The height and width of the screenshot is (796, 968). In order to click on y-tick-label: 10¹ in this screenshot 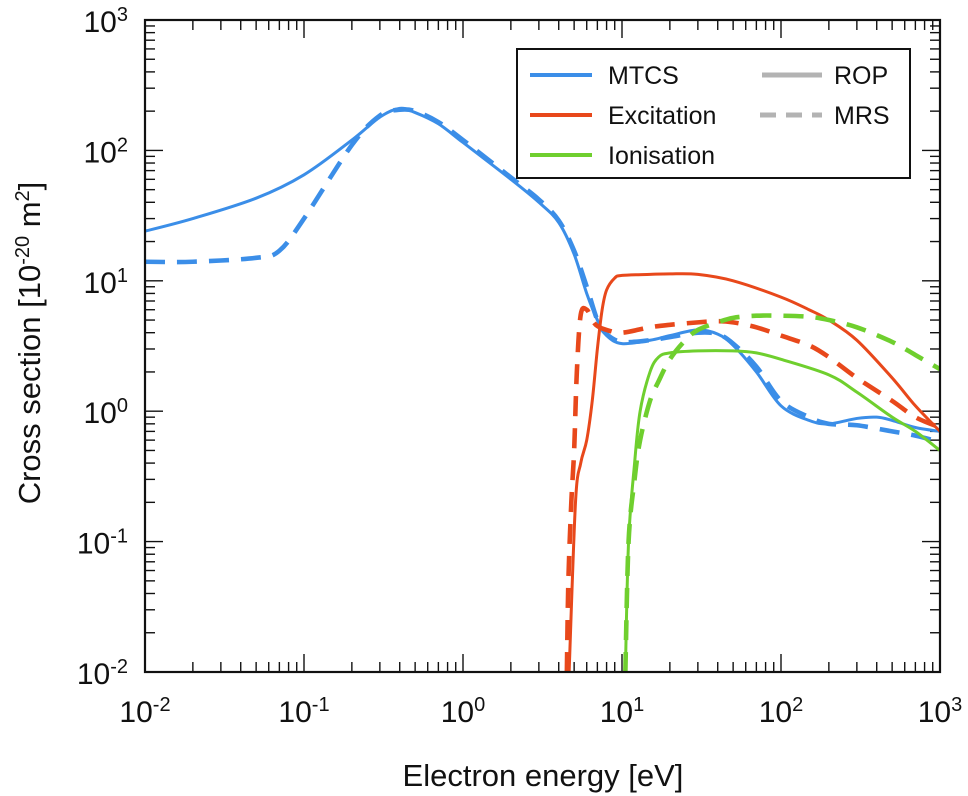, I will do `click(106, 282)`.